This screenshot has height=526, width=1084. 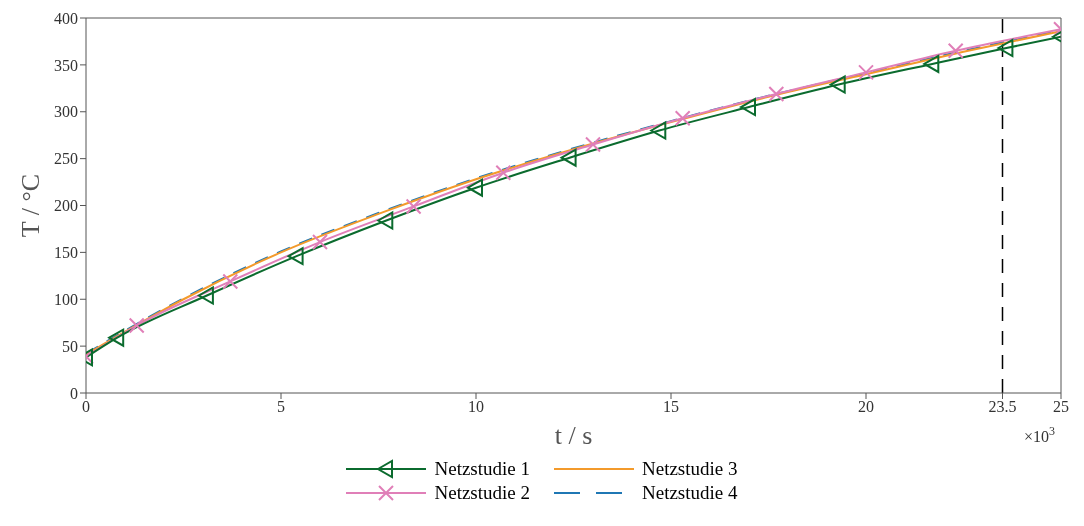 What do you see at coordinates (482, 493) in the screenshot?
I see `legend-label: Netzstudie 2` at bounding box center [482, 493].